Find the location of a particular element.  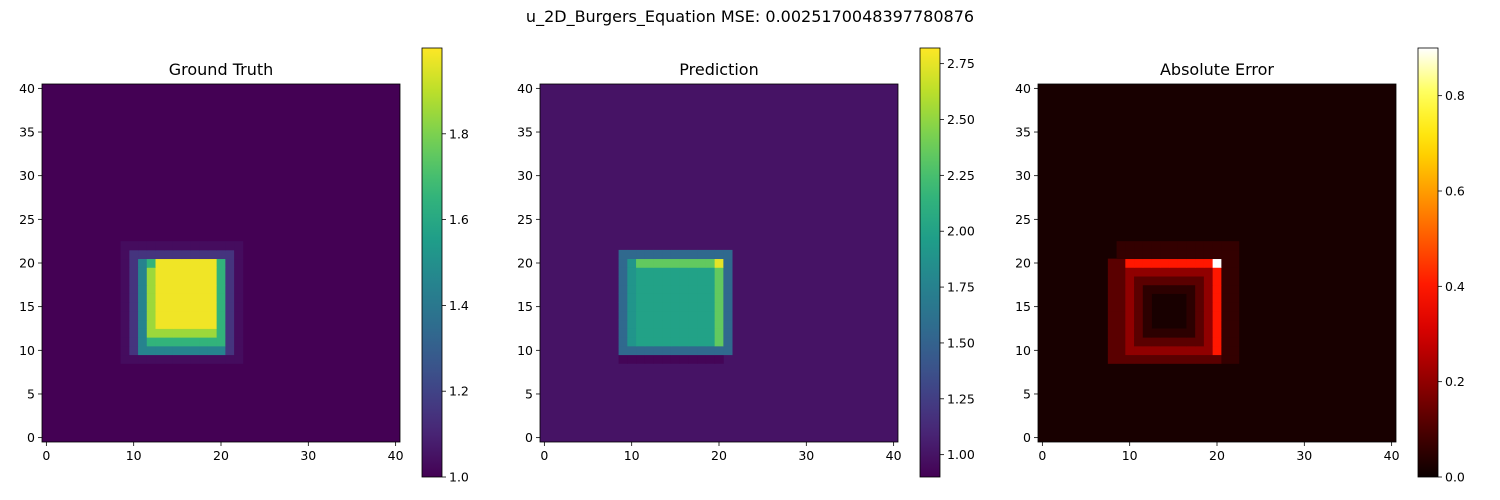

y-tick-label: 10 is located at coordinates (1023, 350).